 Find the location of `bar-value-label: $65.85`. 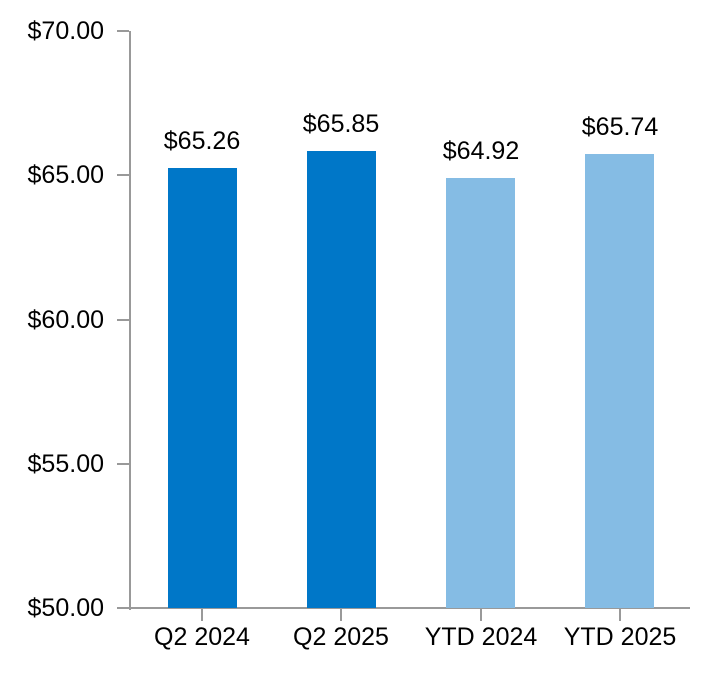

bar-value-label: $65.85 is located at coordinates (341, 124).